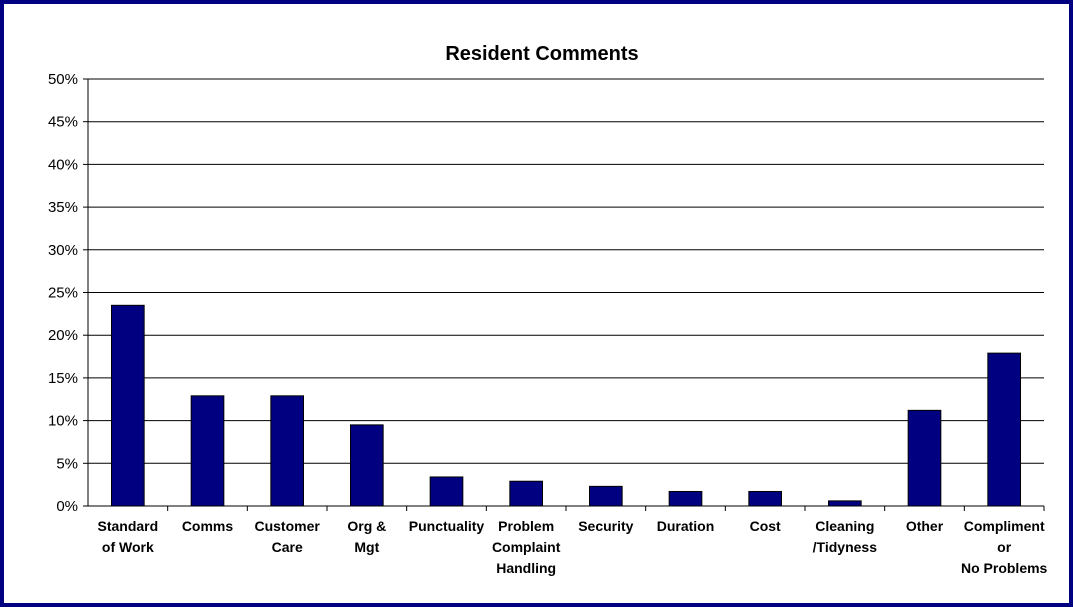 The image size is (1073, 607). What do you see at coordinates (127, 536) in the screenshot?
I see `x-tick-label: Standard of Work` at bounding box center [127, 536].